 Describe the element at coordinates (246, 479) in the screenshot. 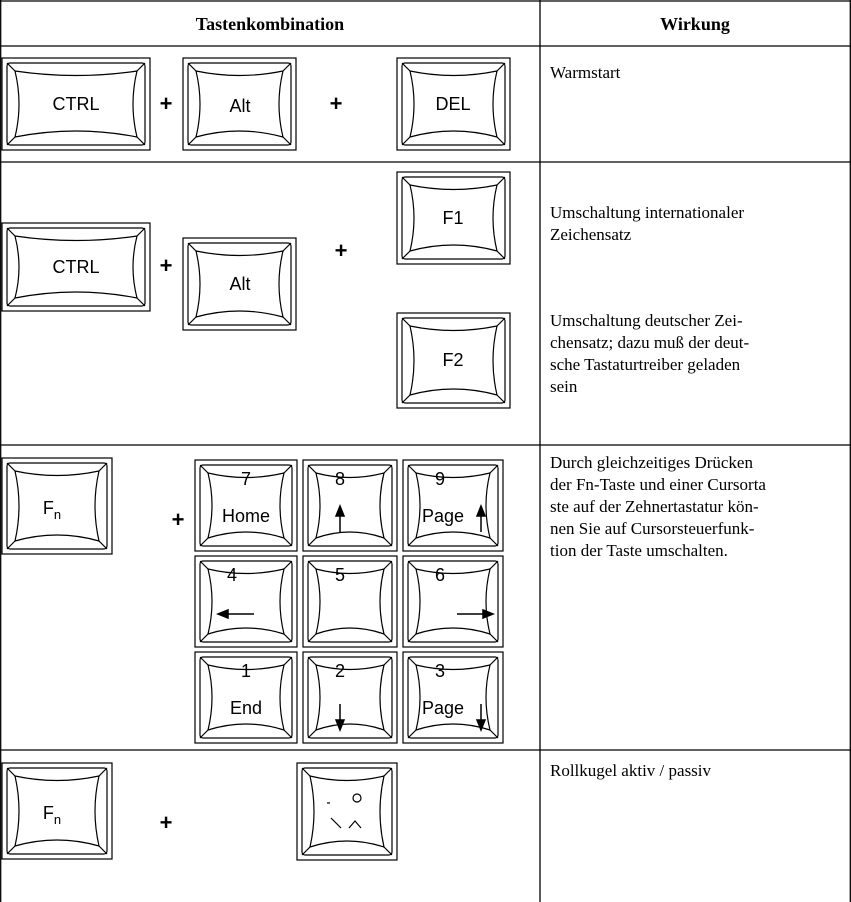

I see `key-label: 7` at that location.